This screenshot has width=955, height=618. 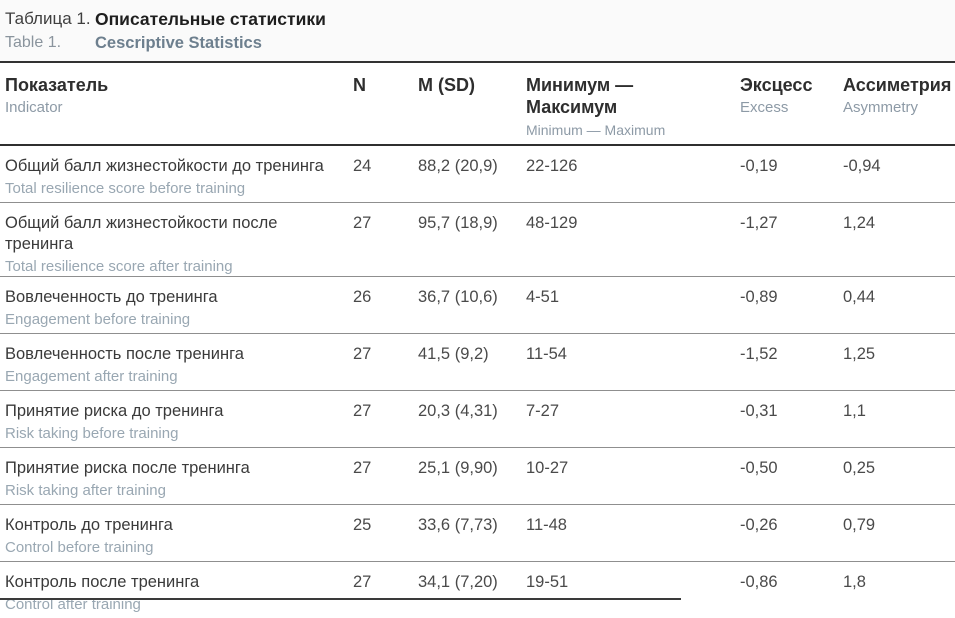 I want to click on cell-excess: -0,19, so click(x=788, y=174).